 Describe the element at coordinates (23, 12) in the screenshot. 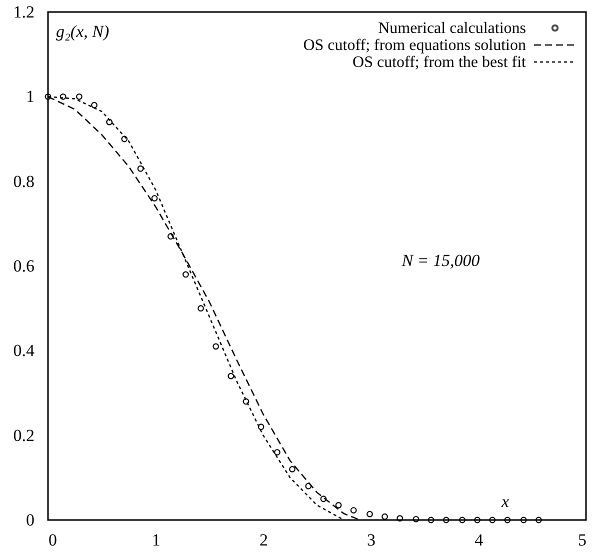

I see `y-tick-label: 1.2` at that location.